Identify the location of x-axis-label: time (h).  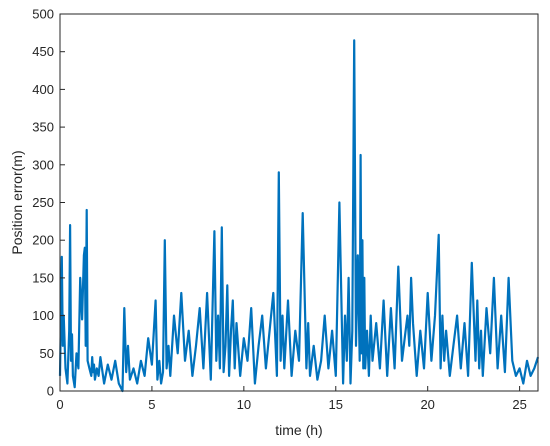
(298, 430).